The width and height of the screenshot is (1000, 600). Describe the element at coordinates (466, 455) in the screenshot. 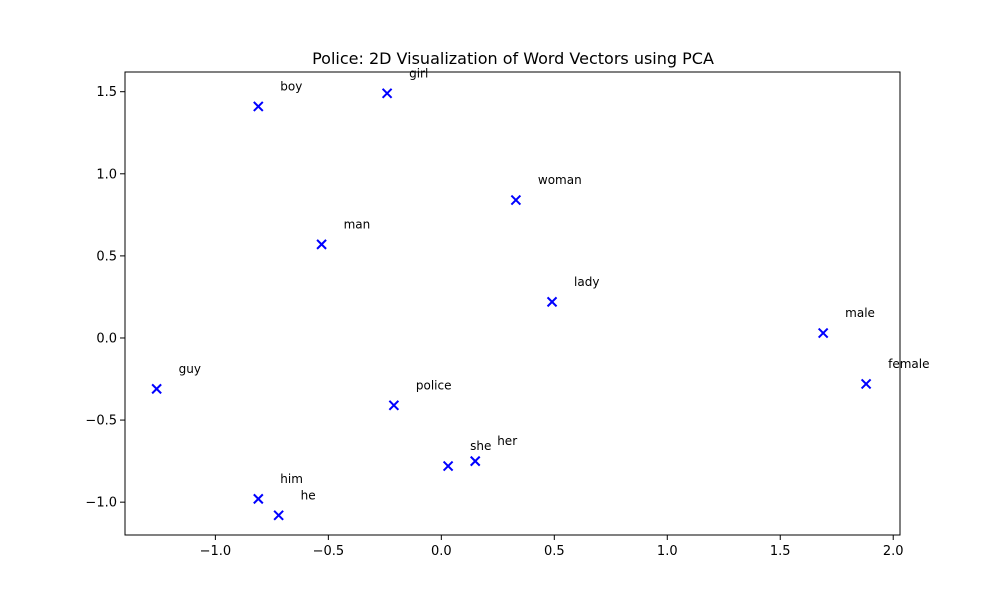

I see `data-point-she: she` at that location.